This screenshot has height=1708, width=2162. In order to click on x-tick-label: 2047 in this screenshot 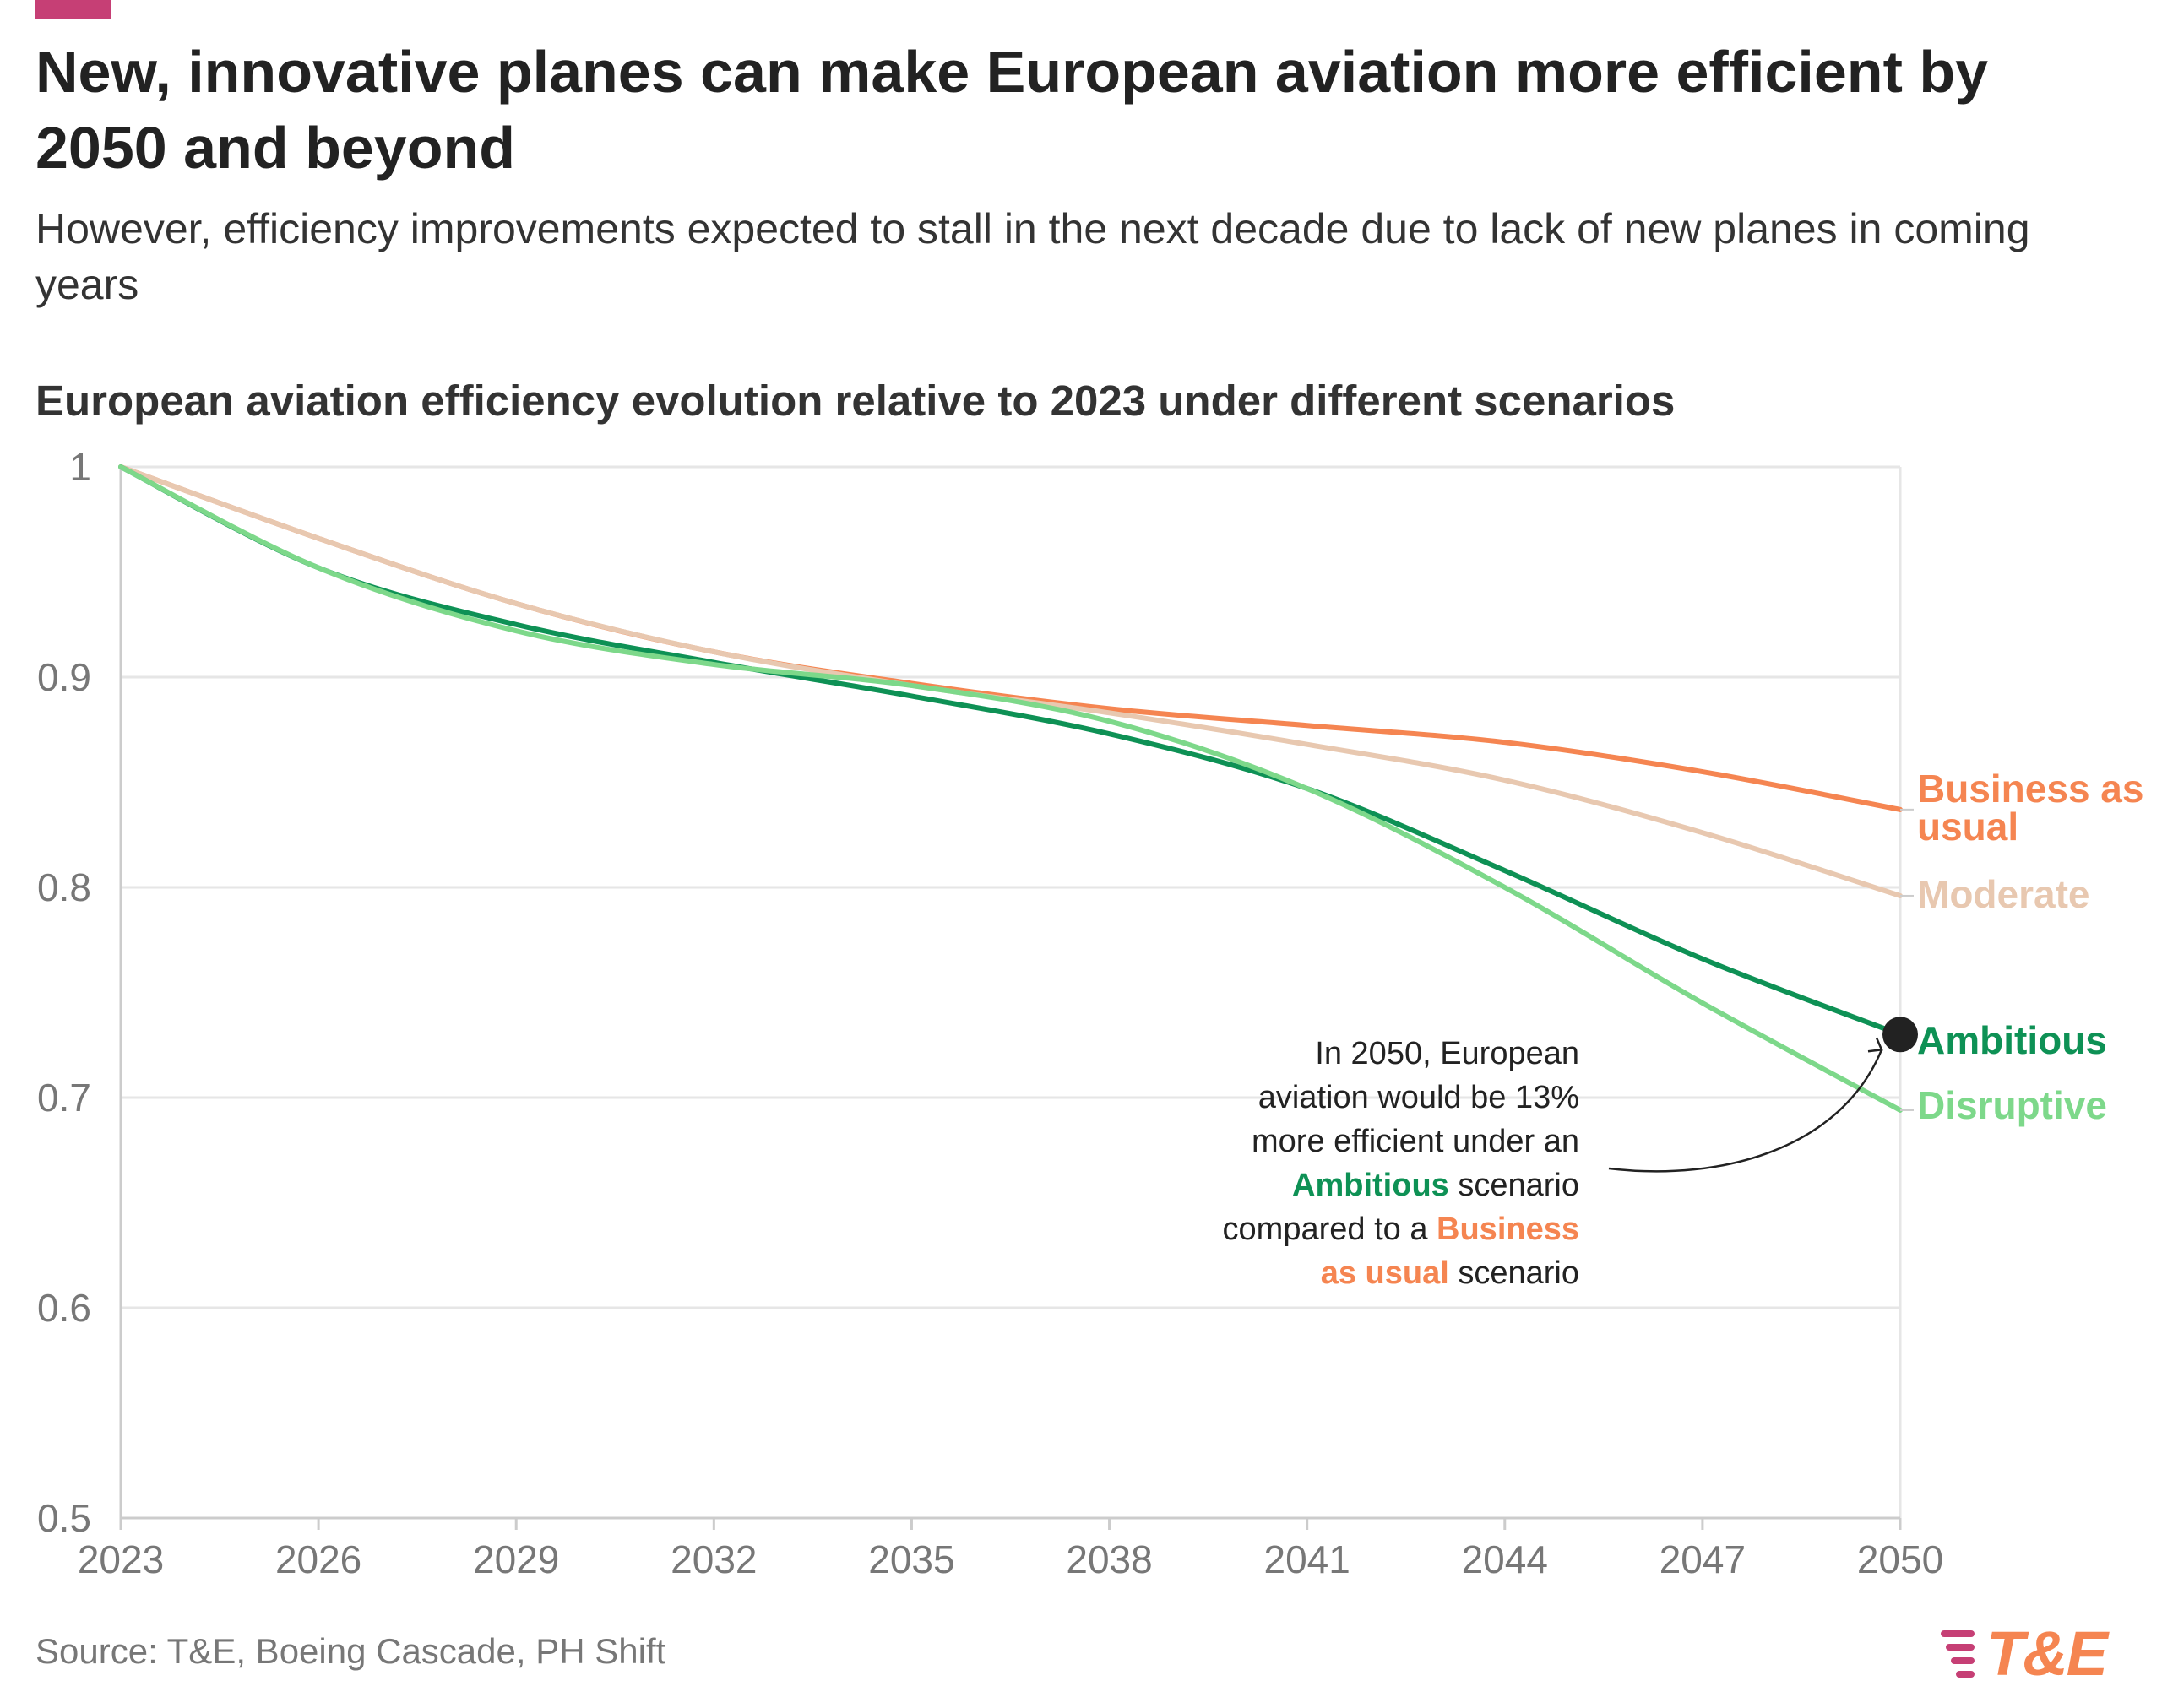, I will do `click(1703, 1559)`.